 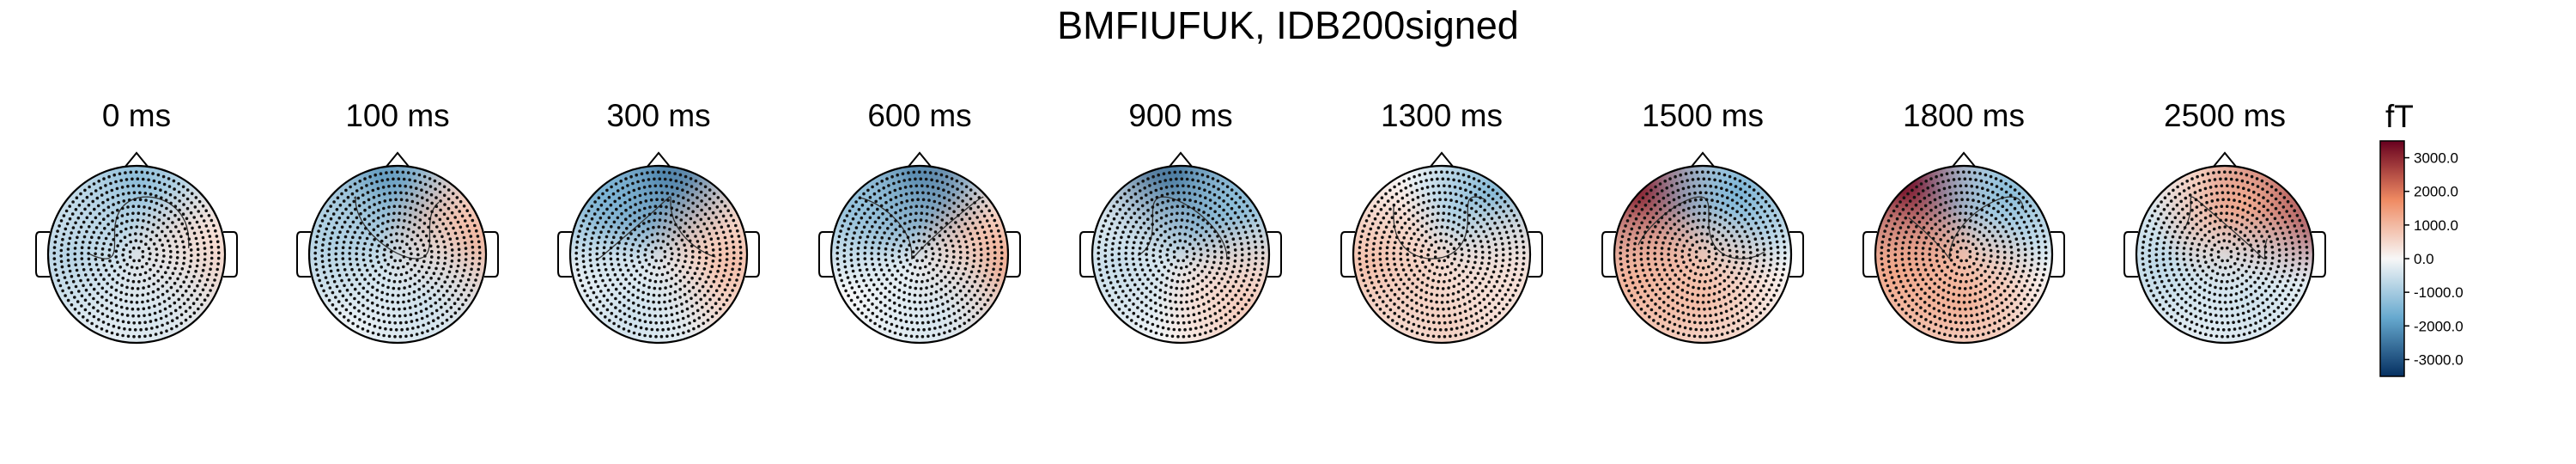 I want to click on figure-title: BMFIUFUK, IDB200signed, so click(x=1288, y=25).